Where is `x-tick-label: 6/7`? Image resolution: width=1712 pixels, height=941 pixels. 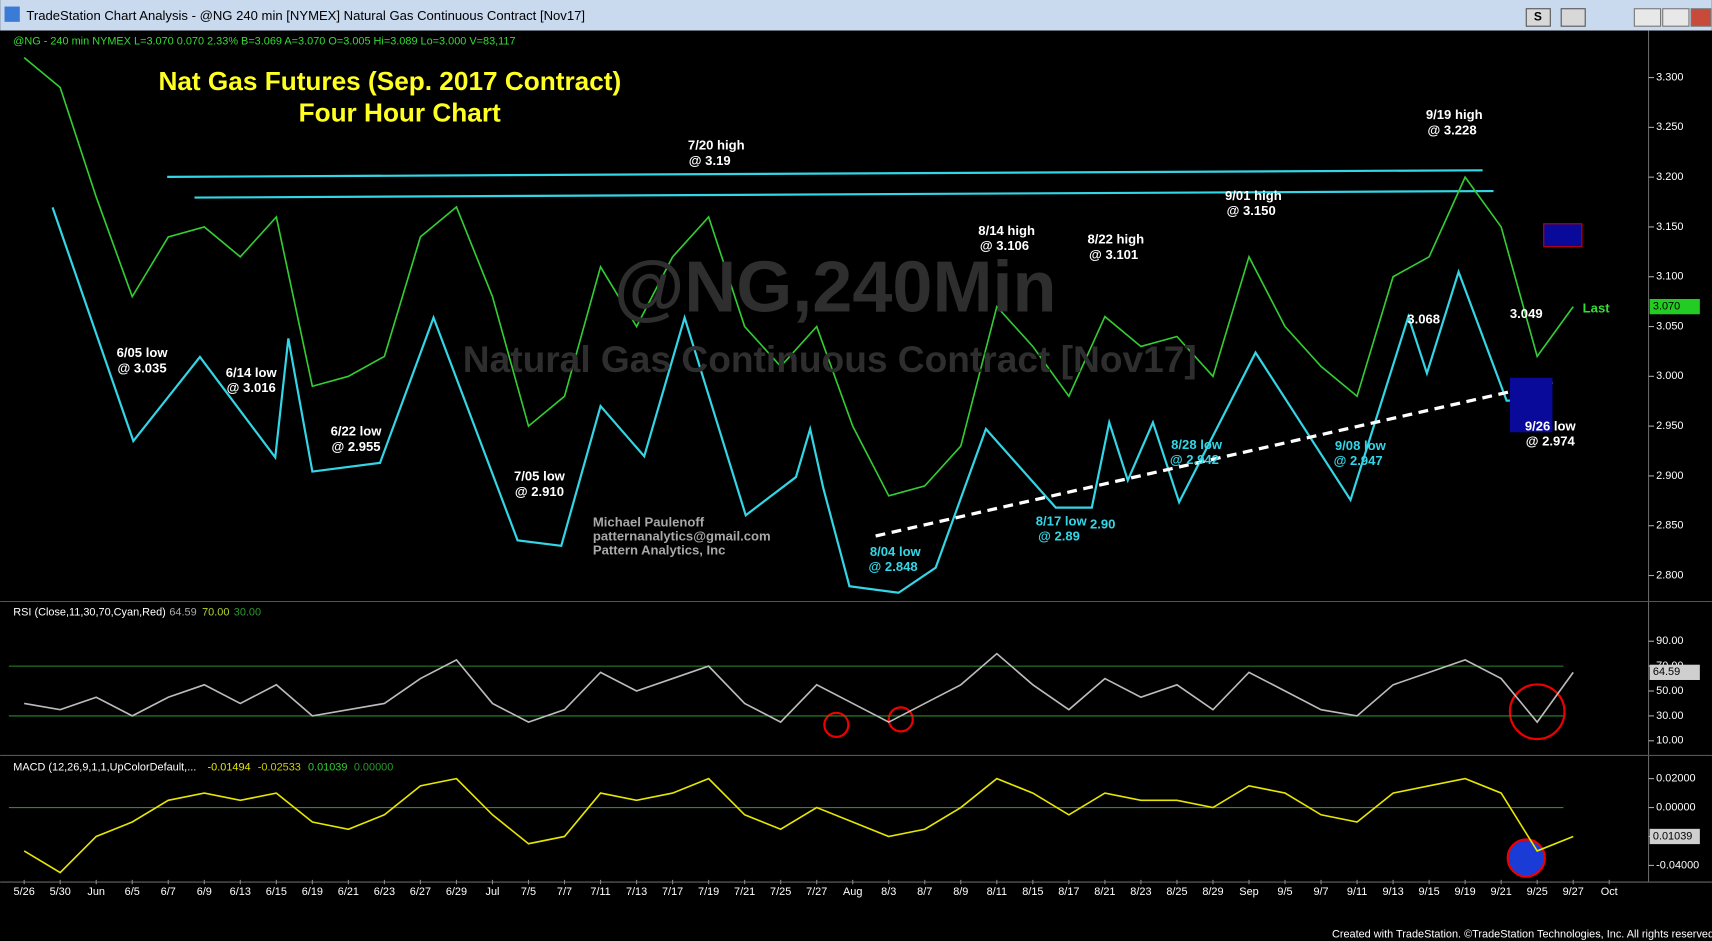 x-tick-label: 6/7 is located at coordinates (168, 892).